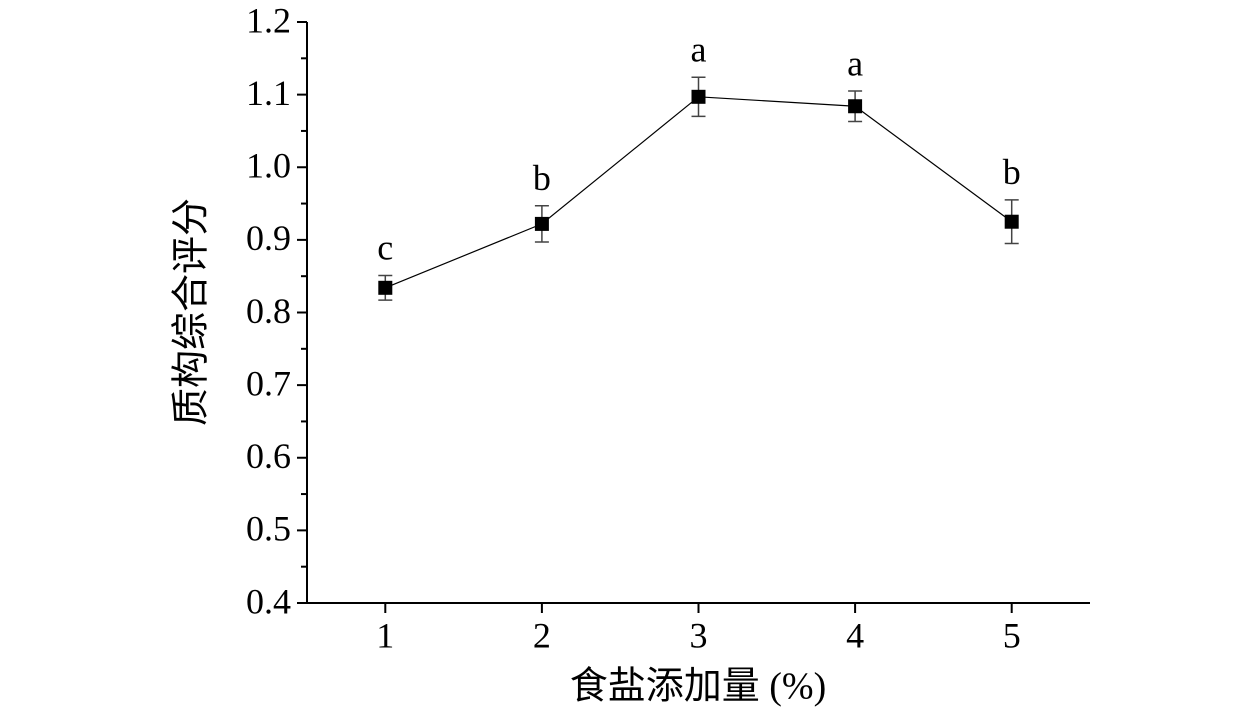 This screenshot has height=718, width=1260. What do you see at coordinates (1012, 635) in the screenshot?
I see `x-tick-label: 5` at bounding box center [1012, 635].